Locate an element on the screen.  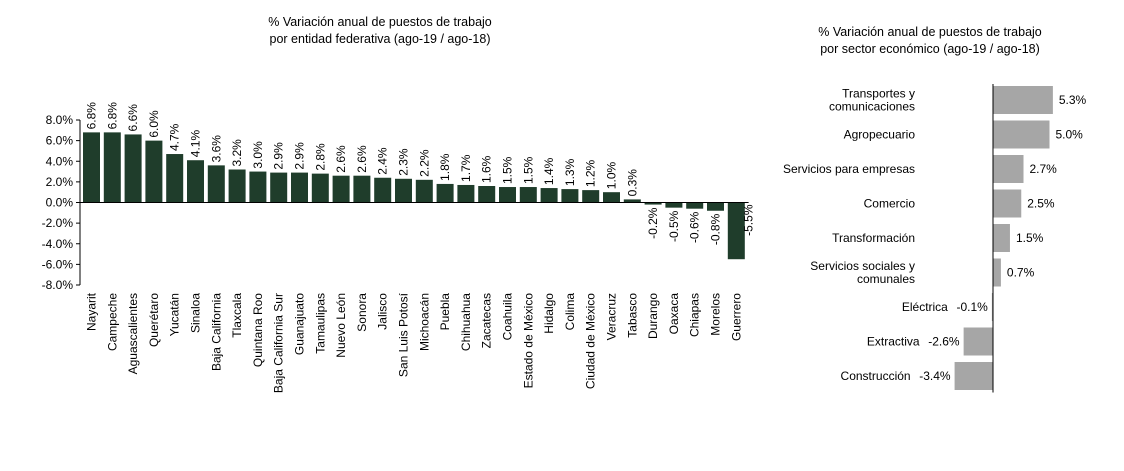
category-label: Chihuahua is located at coordinates (466, 322).